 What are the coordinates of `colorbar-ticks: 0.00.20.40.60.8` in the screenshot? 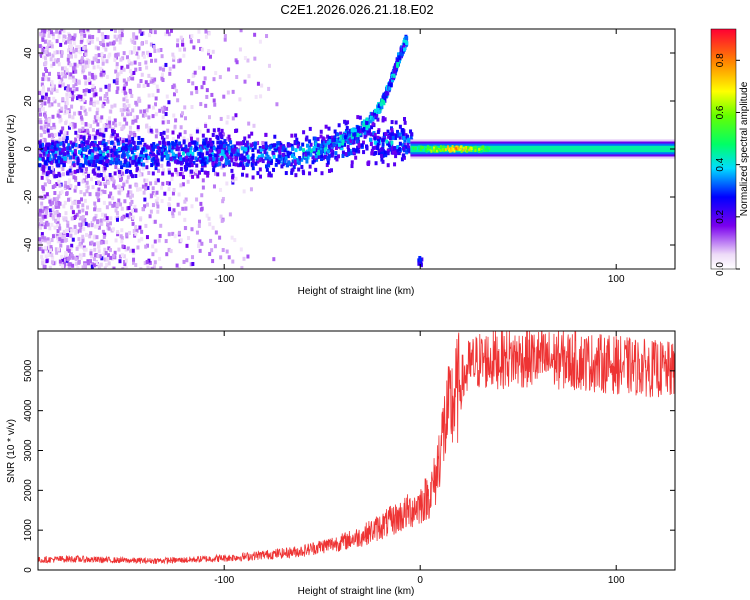 It's located at (727, 164).